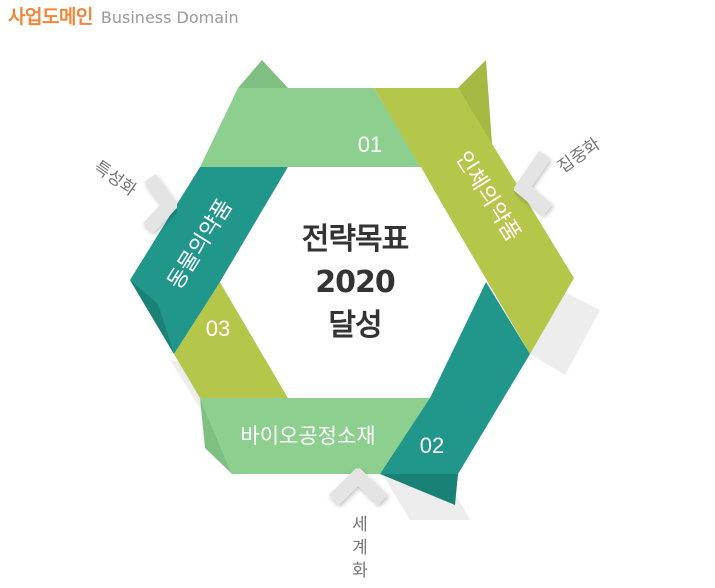 This screenshot has height=588, width=715. I want to click on top-segment, so click(310, 127).